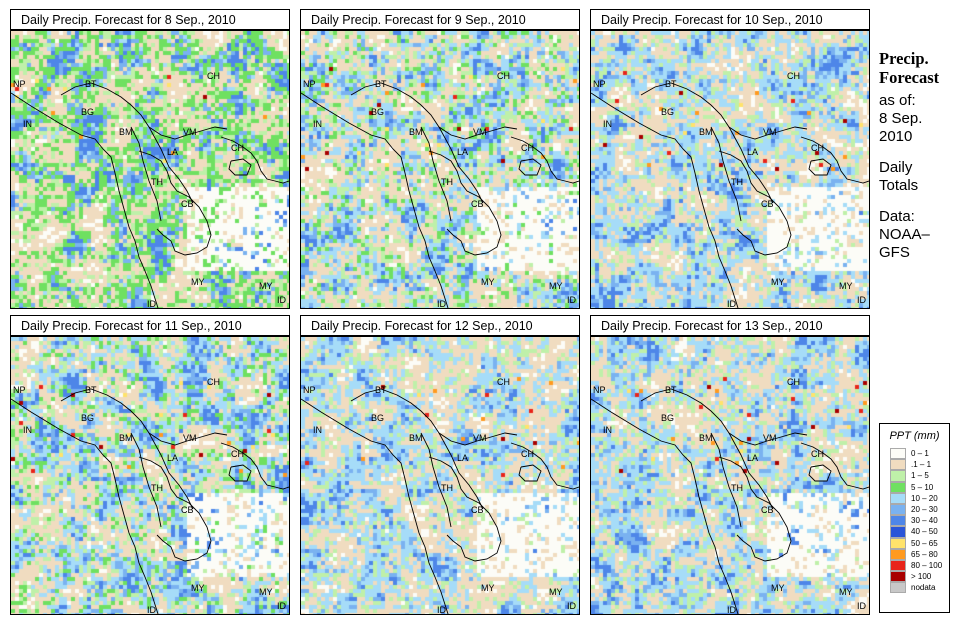 The image size is (965, 633). Describe the element at coordinates (899, 185) in the screenshot. I see `totals-line2: Totals` at that location.